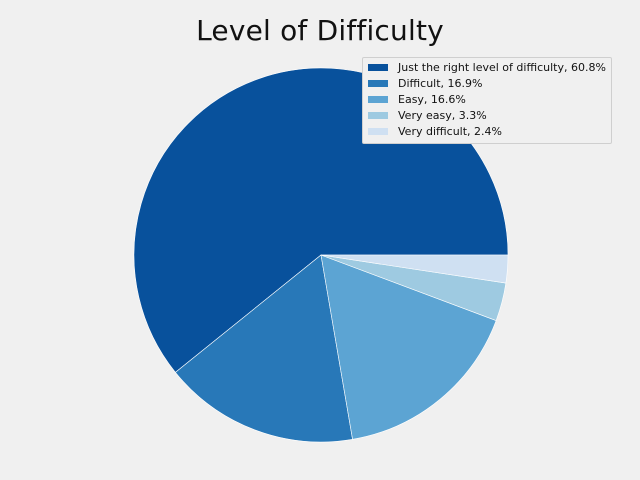  What do you see at coordinates (450, 131) in the screenshot?
I see `legend-label: Very difficult, 2.4%` at bounding box center [450, 131].